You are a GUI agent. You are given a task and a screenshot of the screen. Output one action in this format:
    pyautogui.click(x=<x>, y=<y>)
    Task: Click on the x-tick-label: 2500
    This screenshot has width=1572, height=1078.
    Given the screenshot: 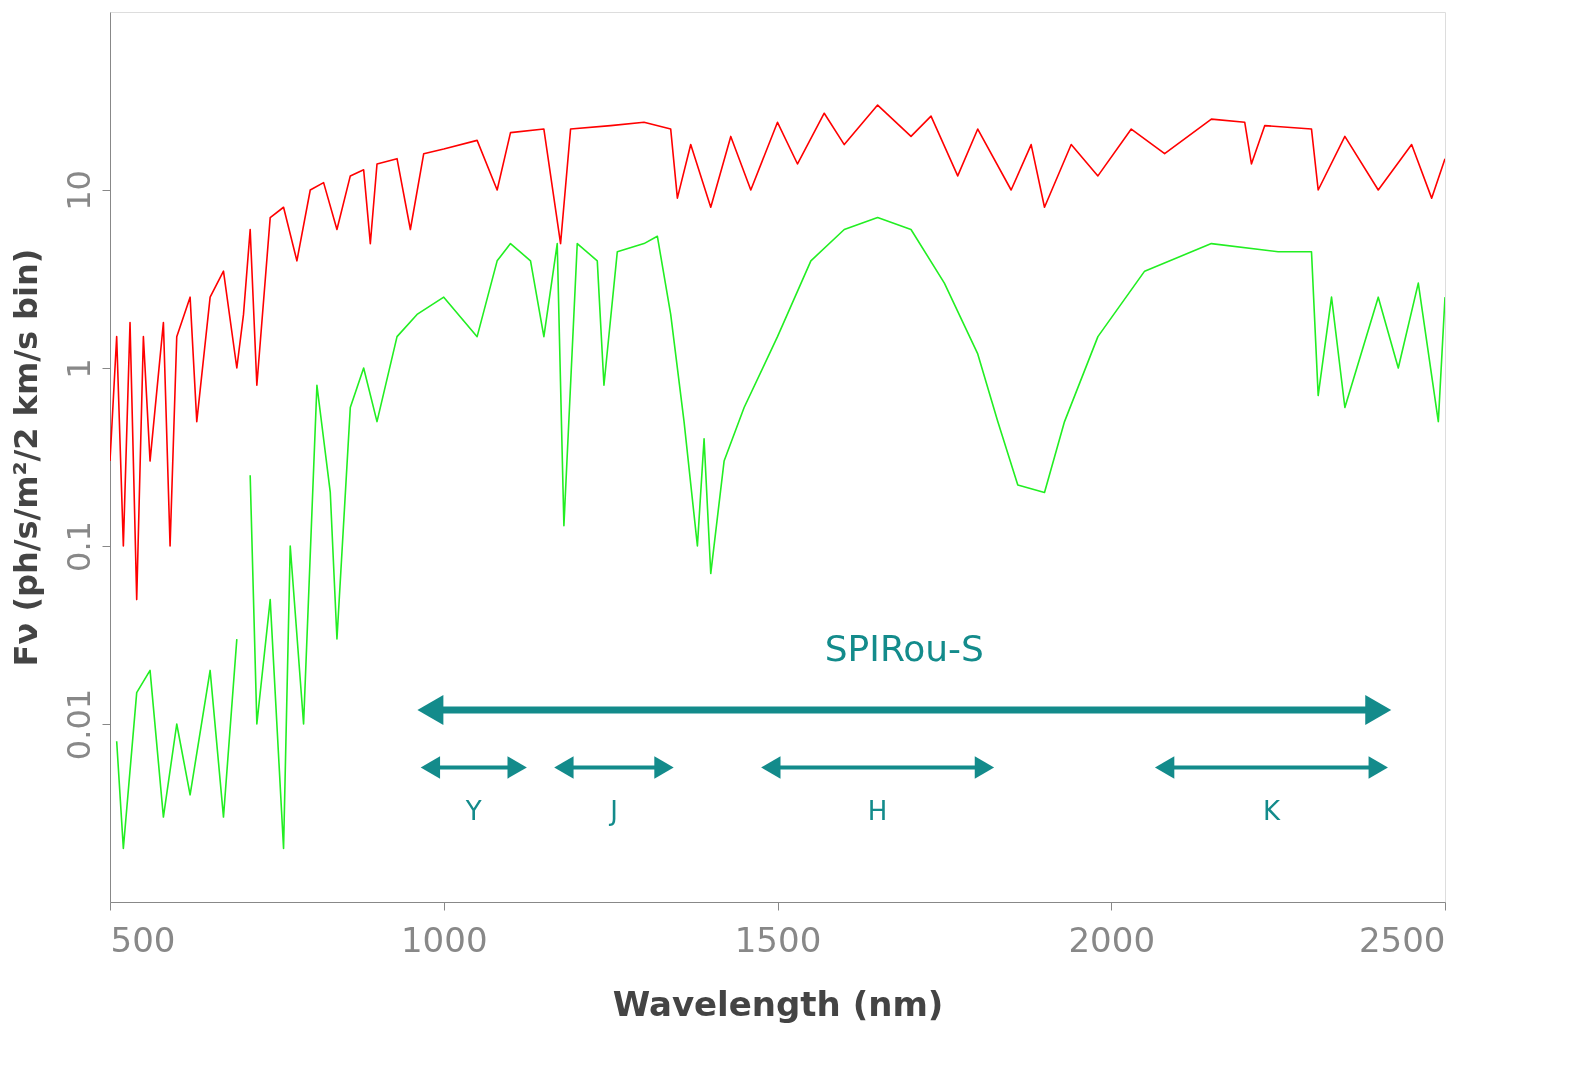 What is the action you would take?
    pyautogui.click(x=1402, y=939)
    